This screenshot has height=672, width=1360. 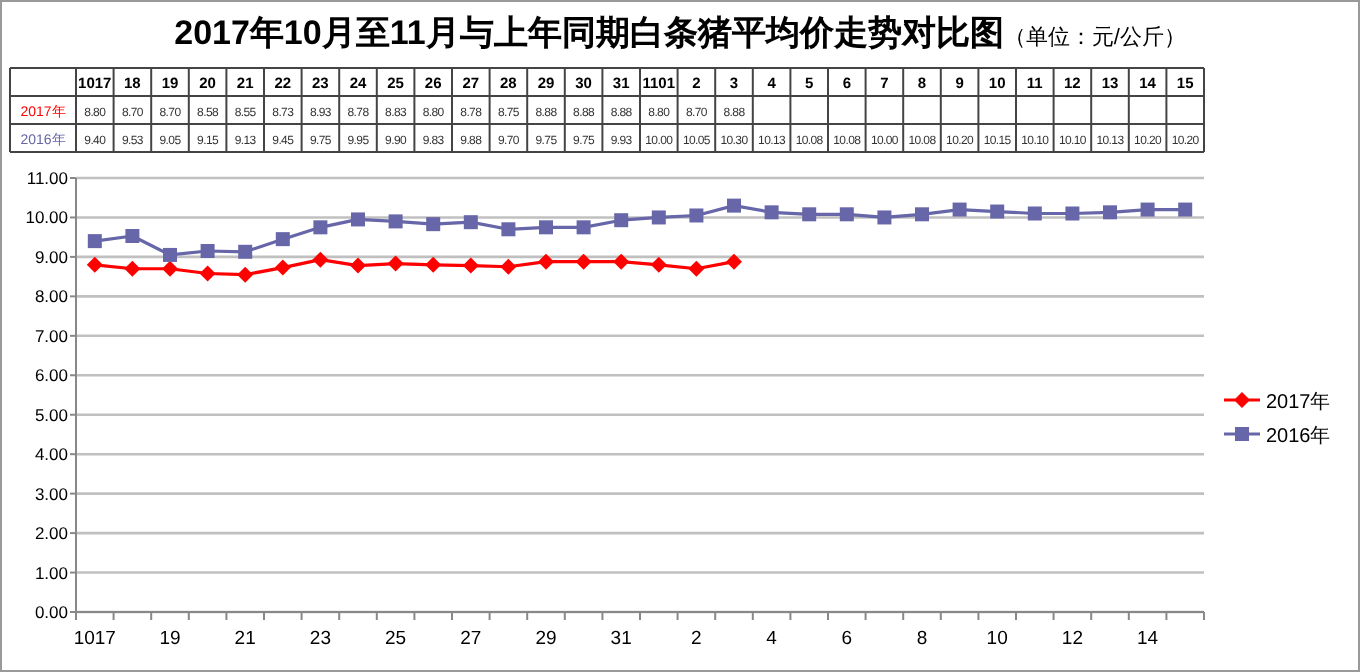 I want to click on category-label: 29, so click(x=546, y=639).